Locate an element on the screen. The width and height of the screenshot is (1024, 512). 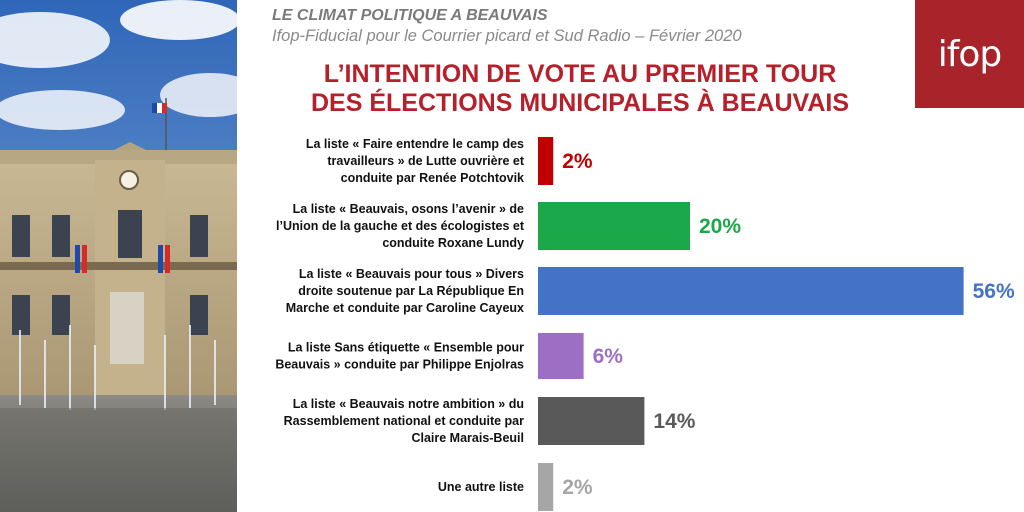
logo-text: ifop is located at coordinates (970, 54).